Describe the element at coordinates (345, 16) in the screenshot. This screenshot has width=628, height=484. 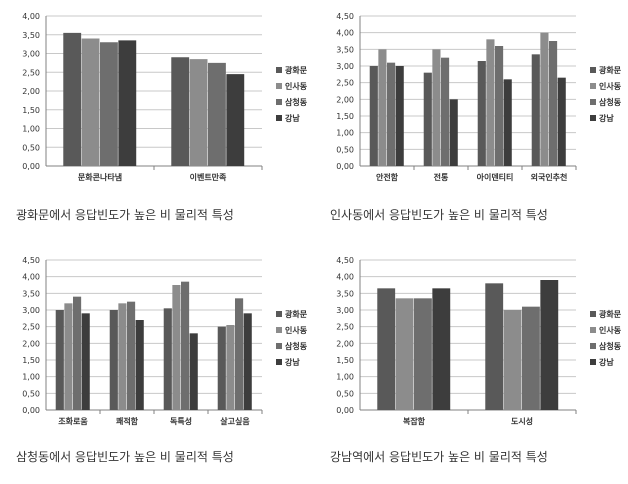
I see `y-tick-label: 4,50` at that location.